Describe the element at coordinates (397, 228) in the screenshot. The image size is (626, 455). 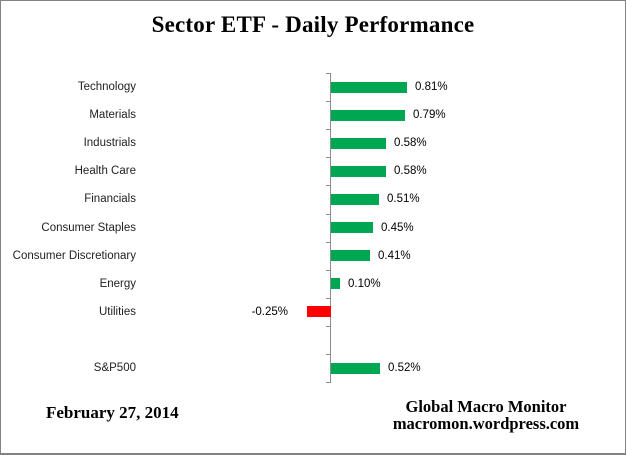
I see `value-label-consumer-staples: 0.45%` at that location.